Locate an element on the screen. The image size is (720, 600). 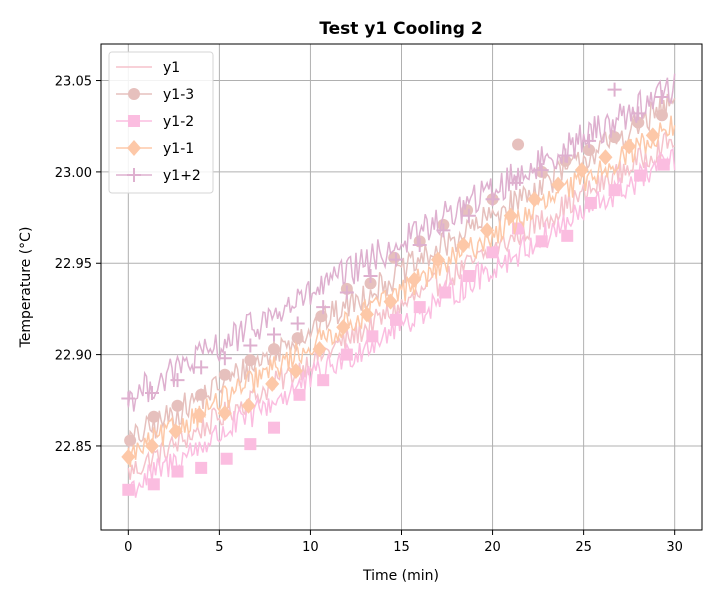
legend-box is located at coordinates (161, 122).